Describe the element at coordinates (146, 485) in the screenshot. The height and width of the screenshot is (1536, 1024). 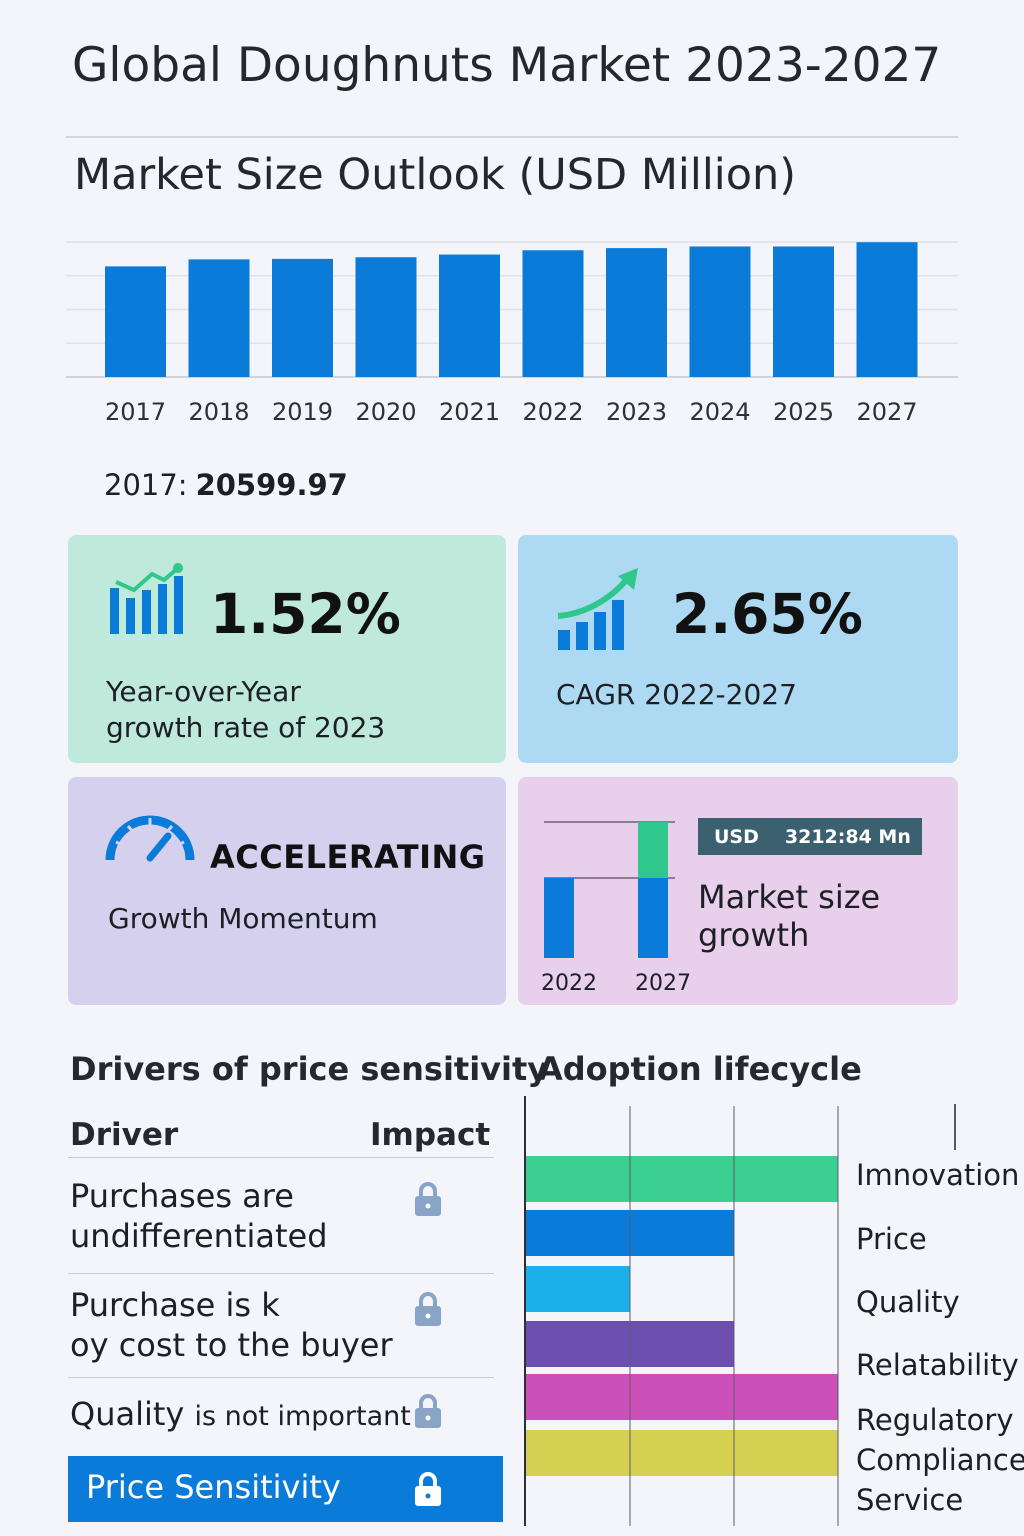
I see `highlight-year: 2017:` at that location.